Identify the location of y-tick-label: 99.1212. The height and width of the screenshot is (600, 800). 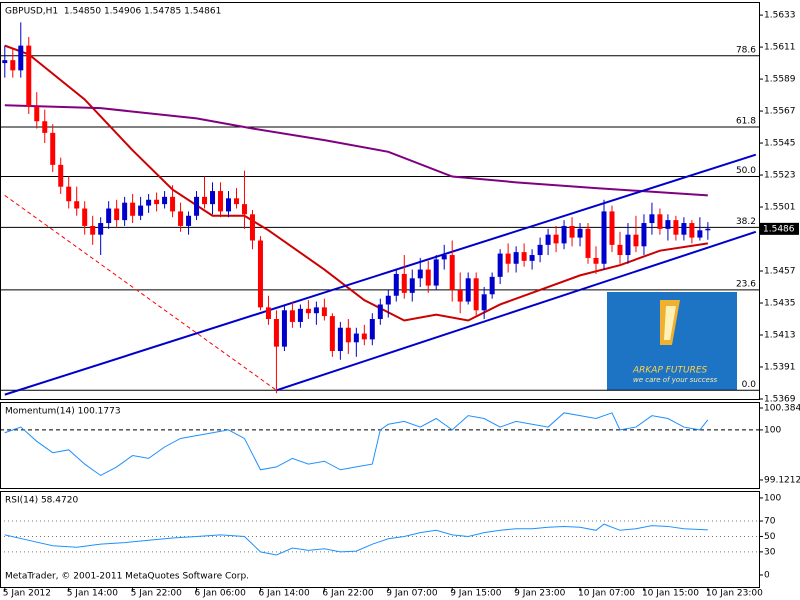
(782, 480).